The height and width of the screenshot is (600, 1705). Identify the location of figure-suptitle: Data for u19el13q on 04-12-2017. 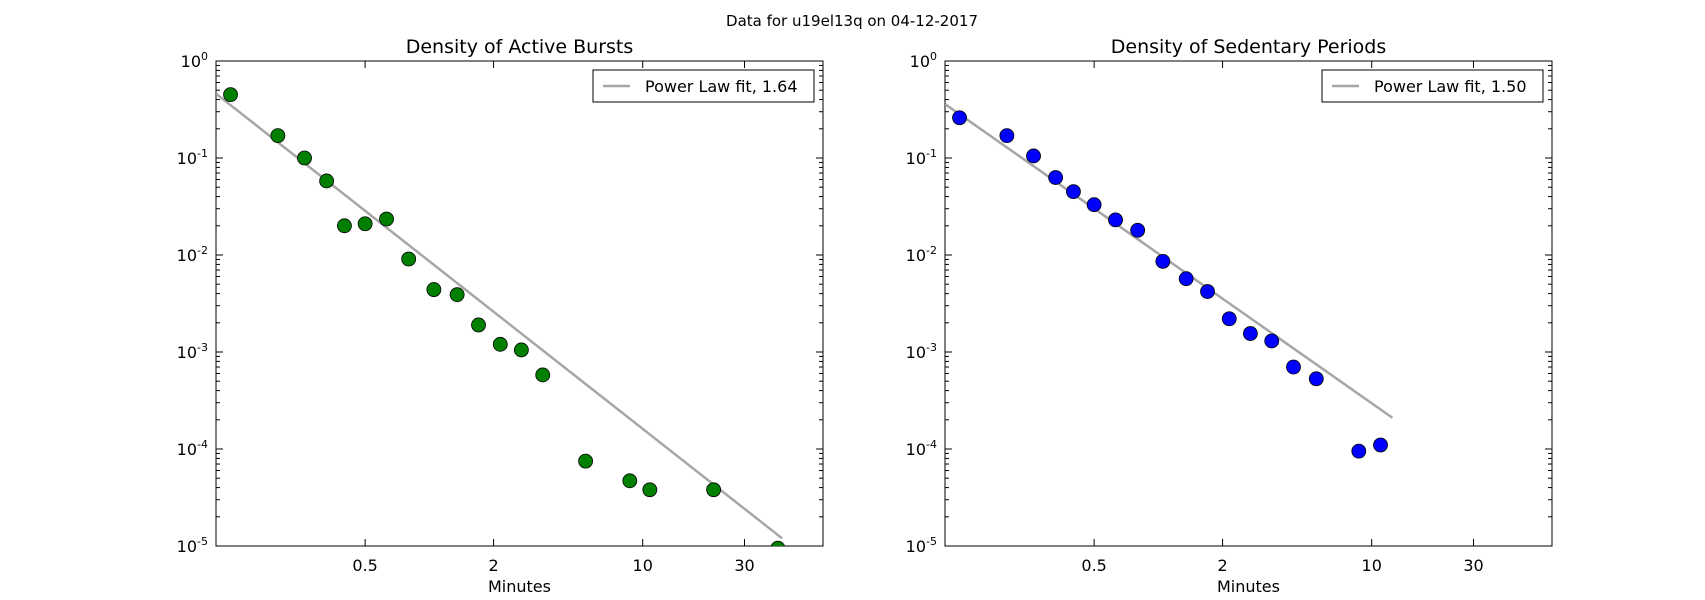
(852, 21).